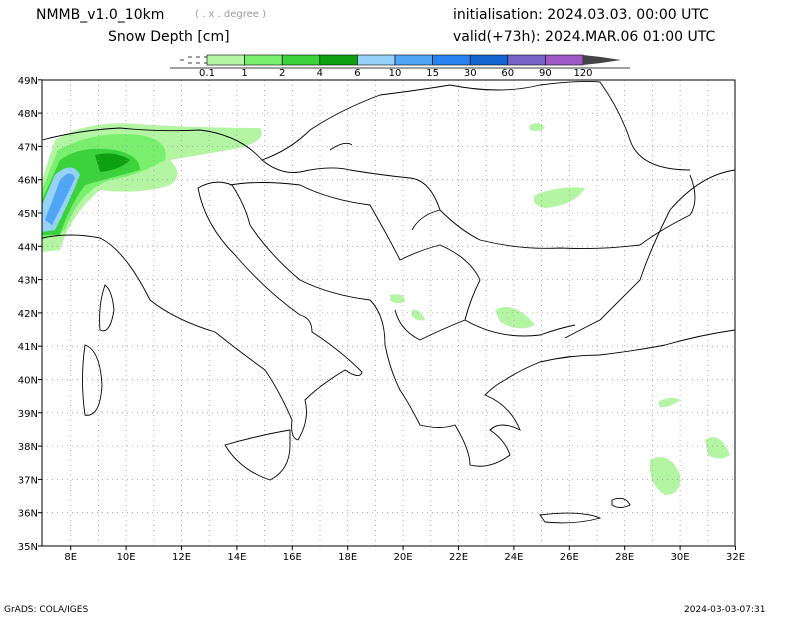 The height and width of the screenshot is (618, 800). Describe the element at coordinates (624, 557) in the screenshot. I see `lon-label: 28E` at that location.